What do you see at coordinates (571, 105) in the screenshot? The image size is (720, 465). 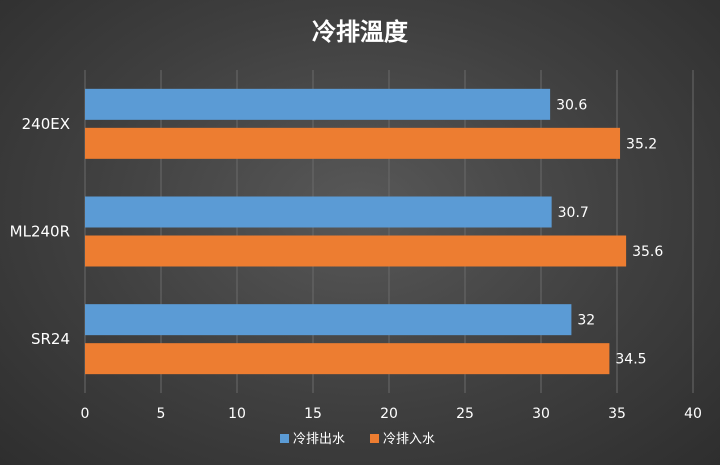 I see `data-label: 30.6` at bounding box center [571, 105].